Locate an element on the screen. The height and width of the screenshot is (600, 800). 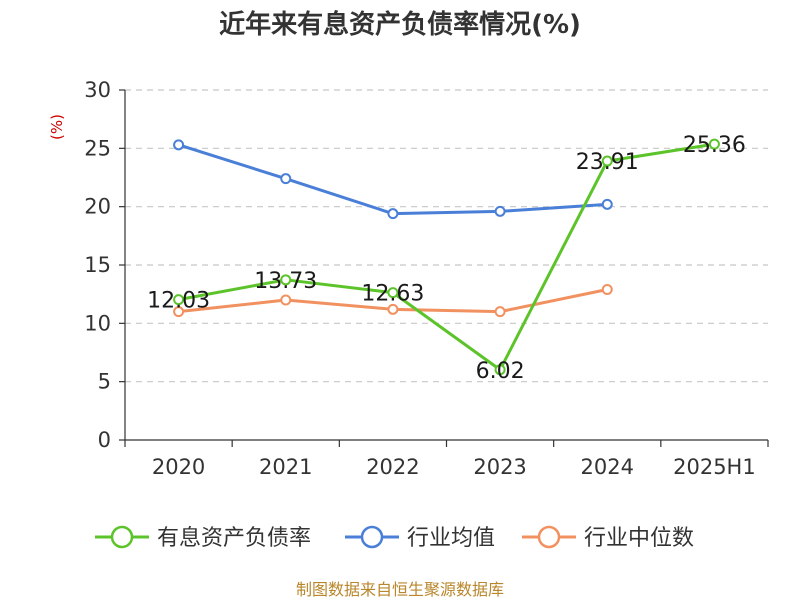
legend-label: 行业均值 is located at coordinates (451, 538).